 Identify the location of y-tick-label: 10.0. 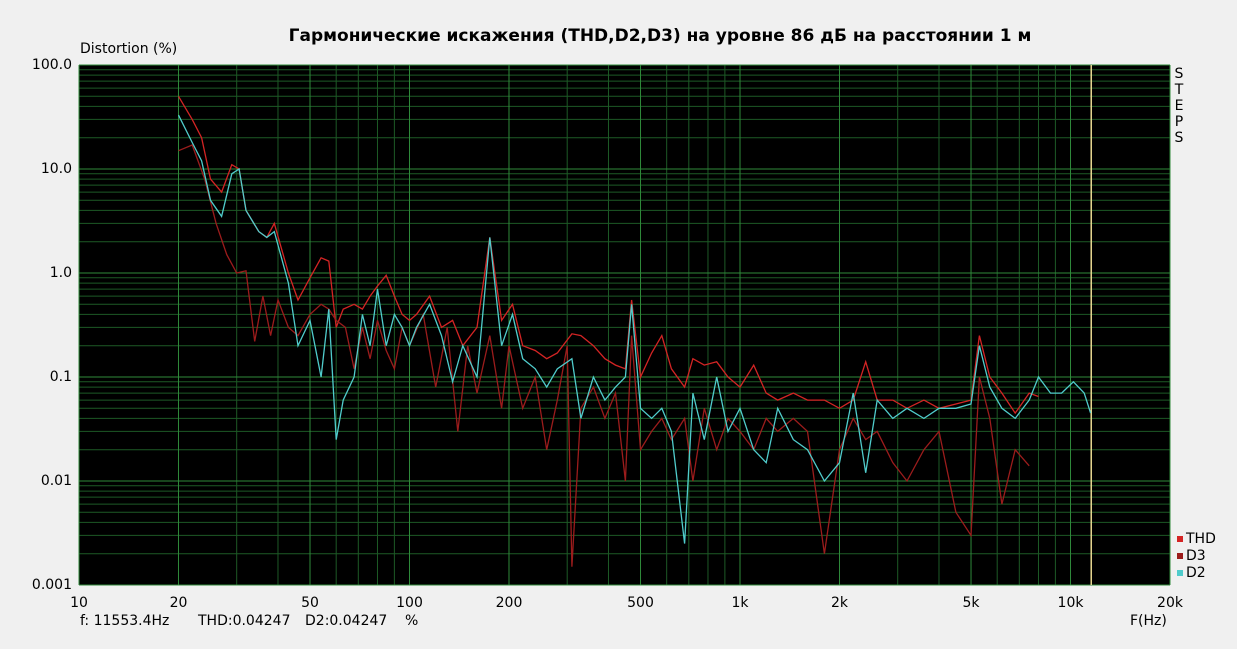
(56, 169).